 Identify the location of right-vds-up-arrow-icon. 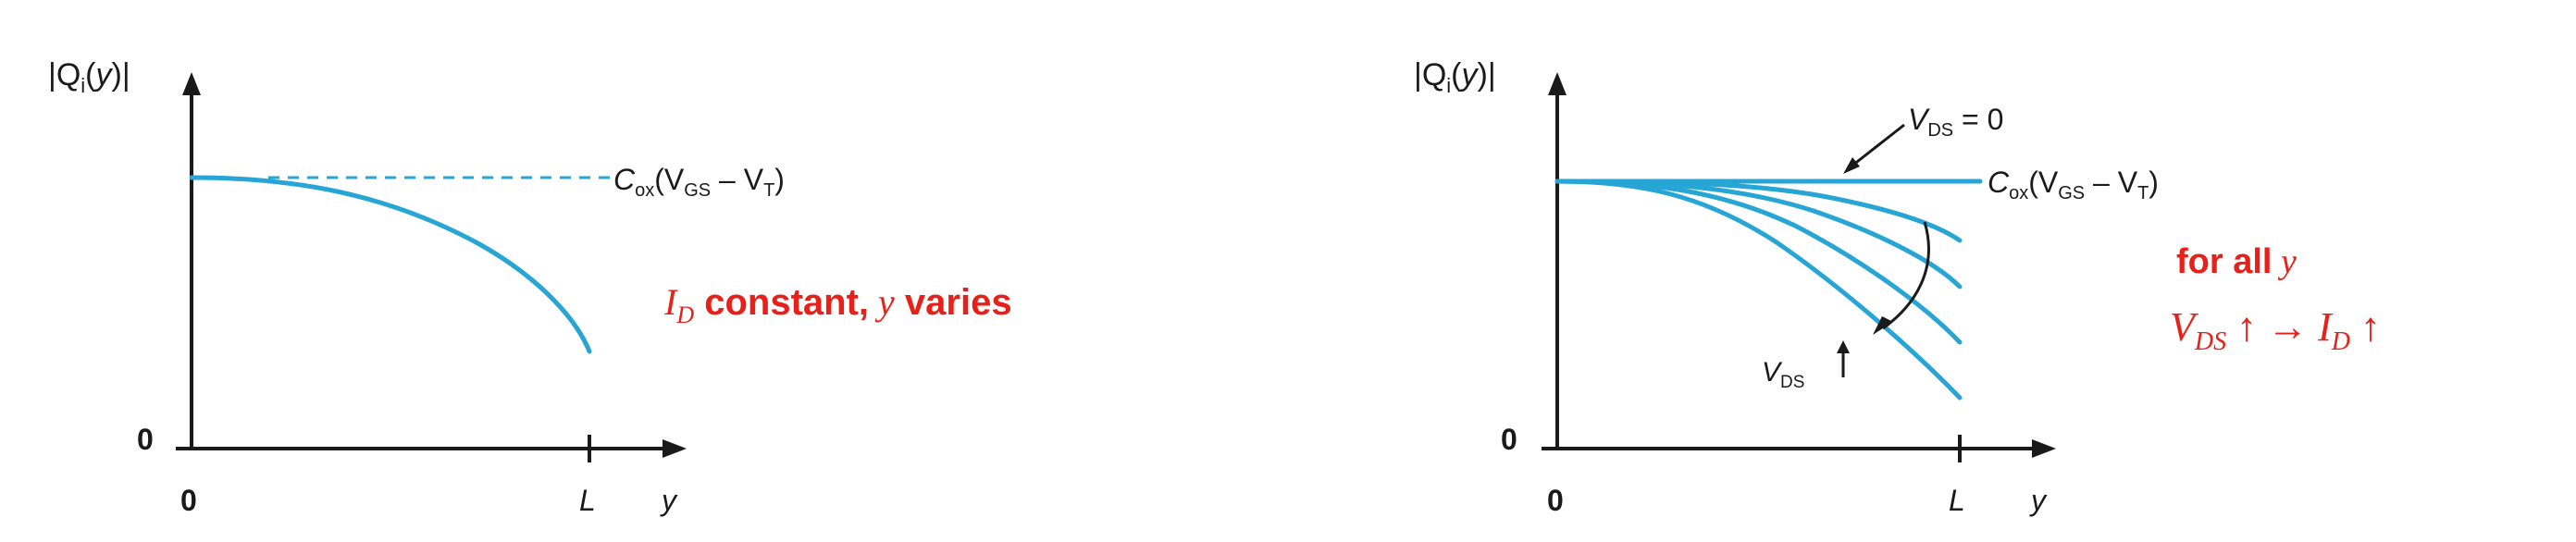
(1844, 346).